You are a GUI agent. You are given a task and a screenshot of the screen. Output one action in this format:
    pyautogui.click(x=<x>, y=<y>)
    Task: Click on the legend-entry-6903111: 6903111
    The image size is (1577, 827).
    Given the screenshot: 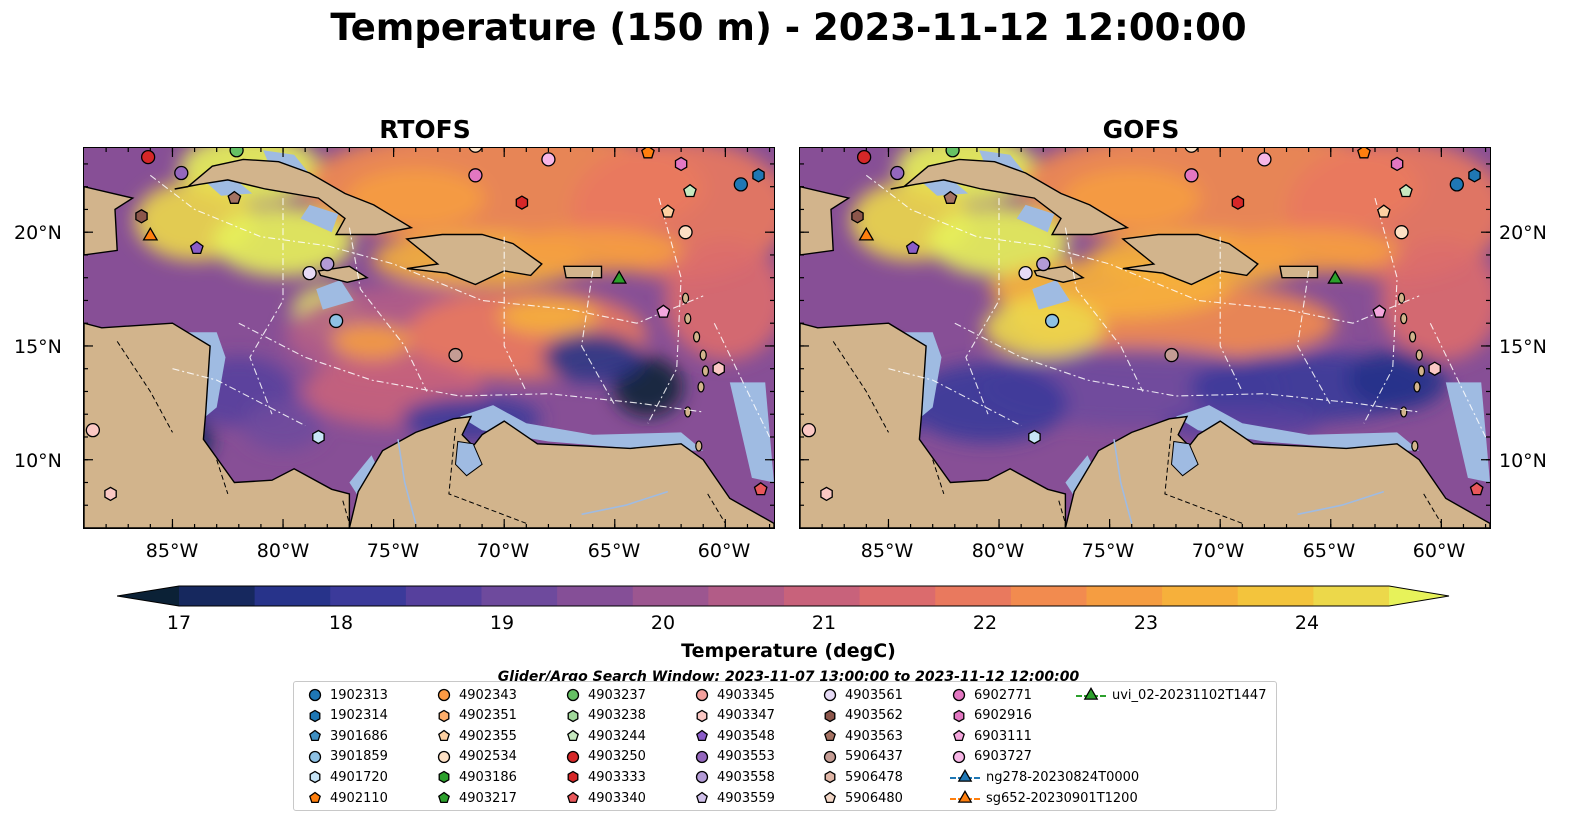 What is the action you would take?
    pyautogui.click(x=991, y=736)
    